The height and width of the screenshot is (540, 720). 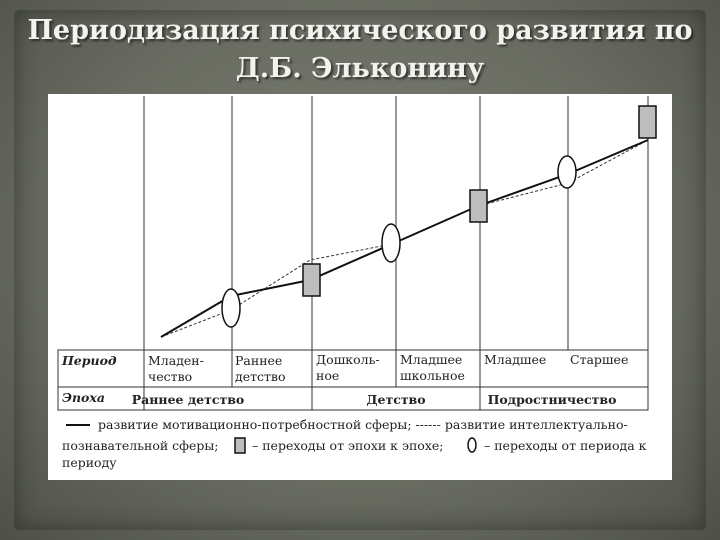 What do you see at coordinates (565, 445) in the screenshot?
I see `legend-line-2c: – переходы от периода к` at bounding box center [565, 445].